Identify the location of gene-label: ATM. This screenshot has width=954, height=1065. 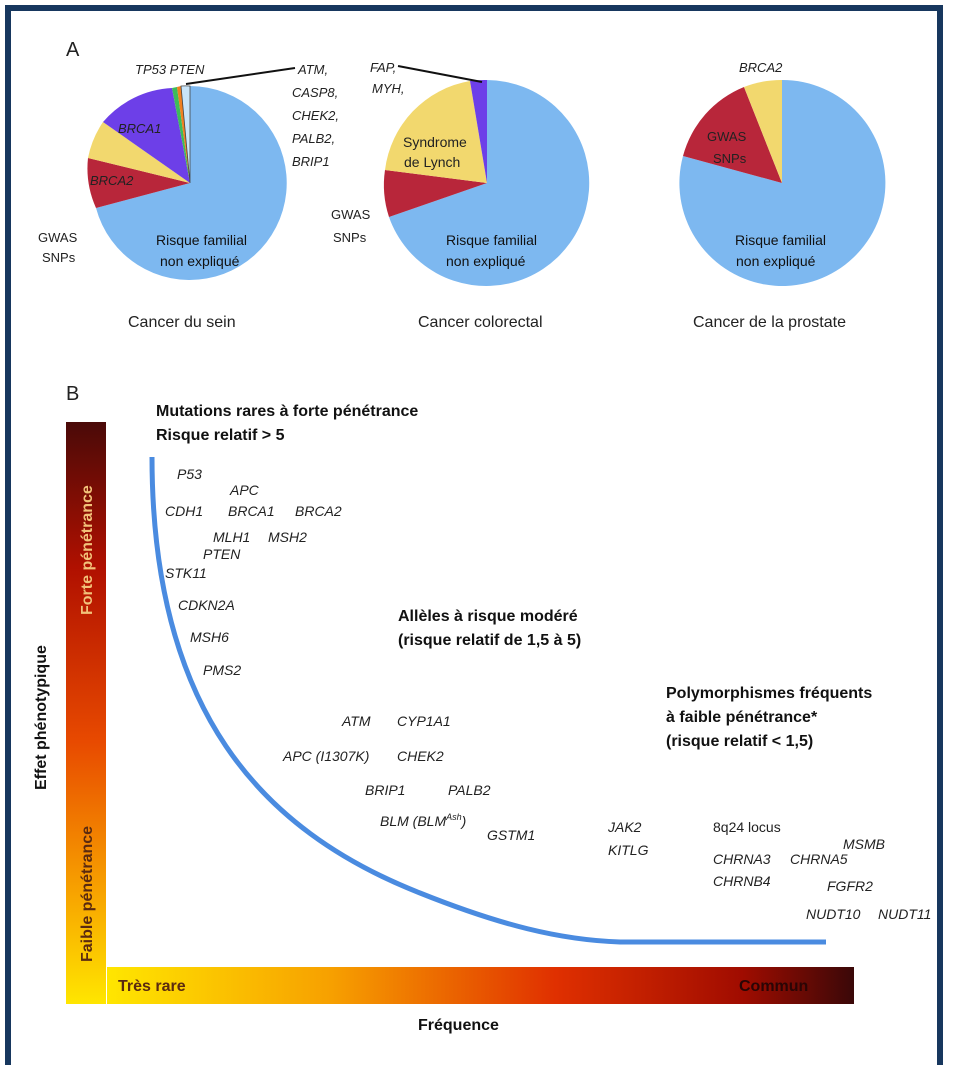
(356, 721).